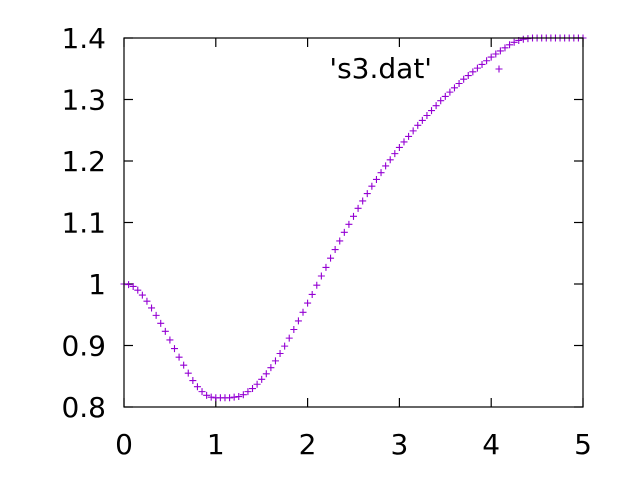  I want to click on y-tick-label: 1.3, so click(83, 100).